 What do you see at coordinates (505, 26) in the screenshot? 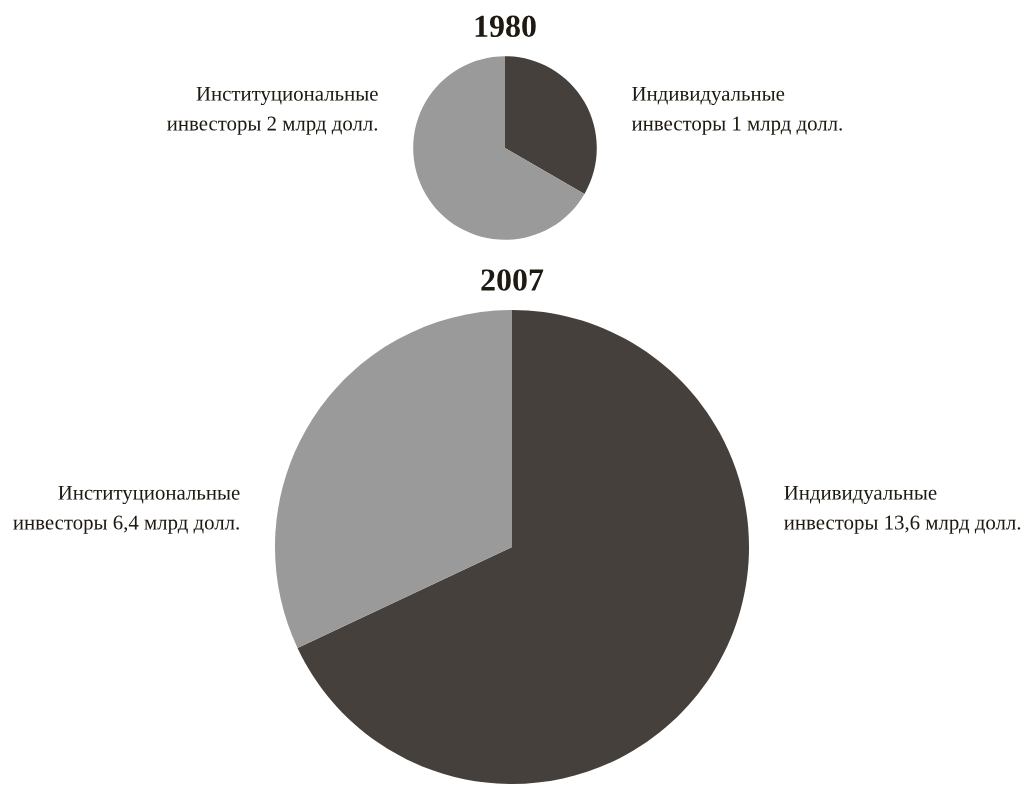
I see `chart-title: 1980` at bounding box center [505, 26].